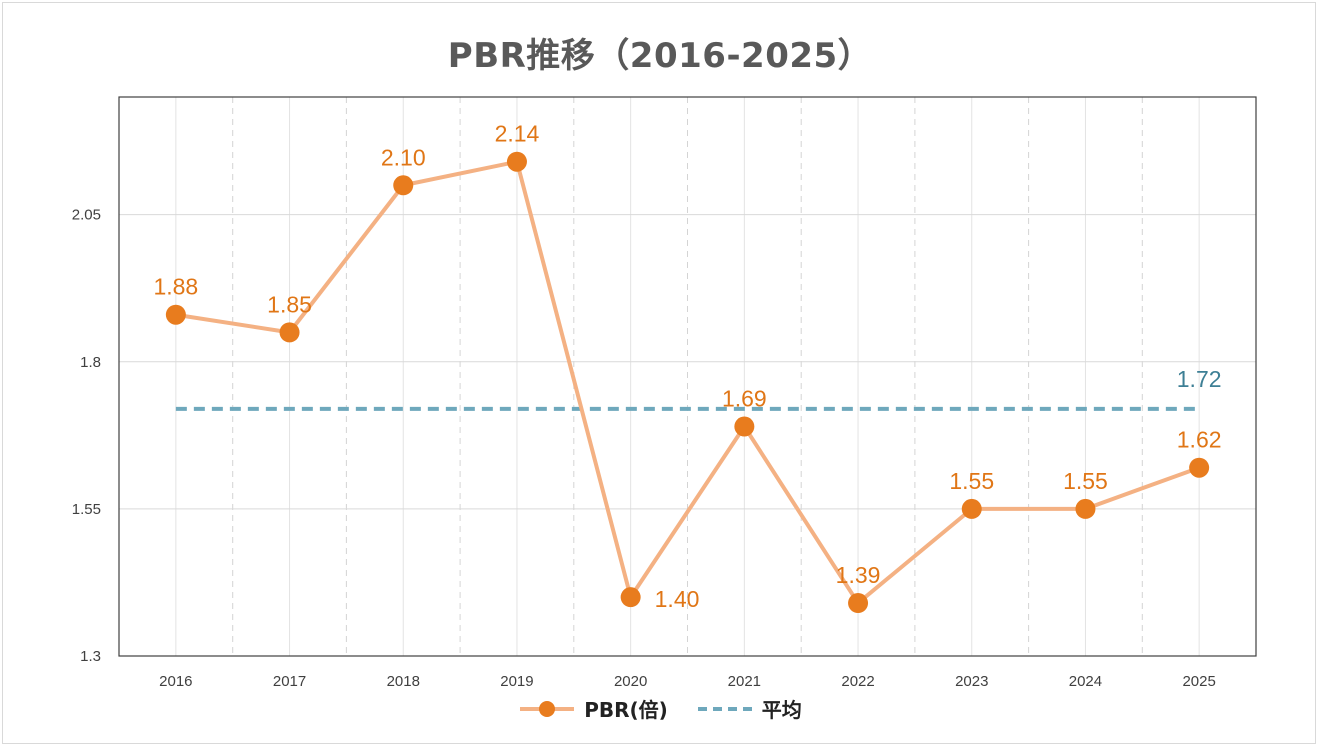 The image size is (1320, 748). I want to click on legend-pbr-marker-icon, so click(547, 708).